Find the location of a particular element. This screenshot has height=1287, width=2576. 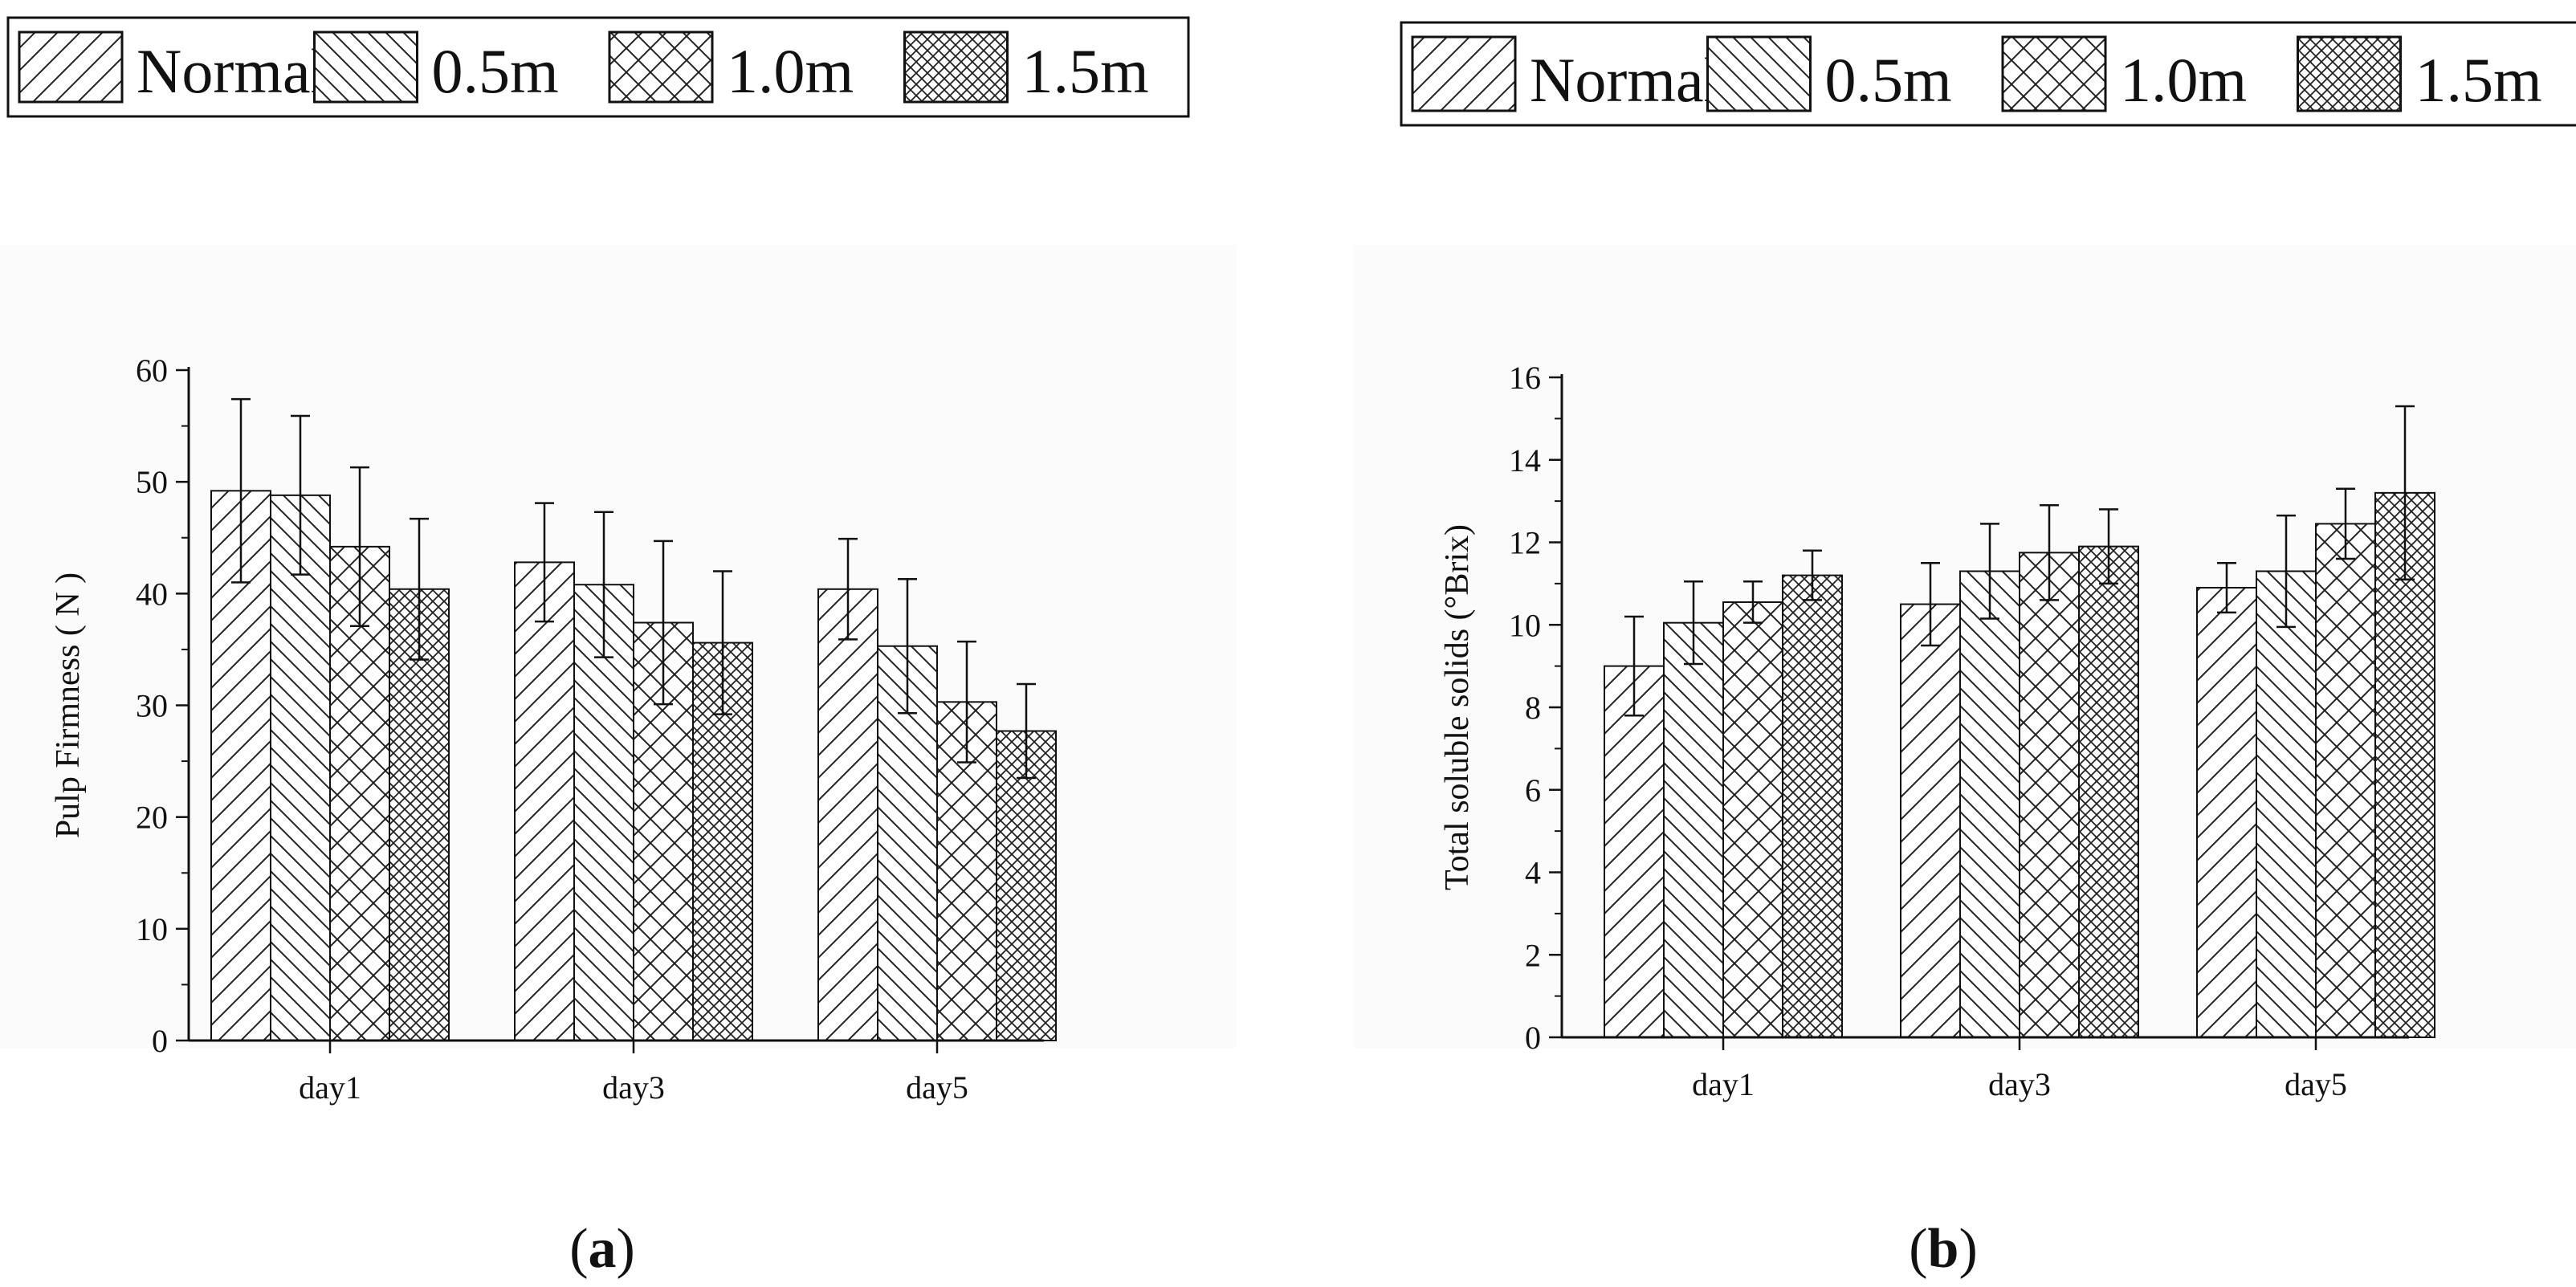

bar-day5-0-5m is located at coordinates (2286, 804).